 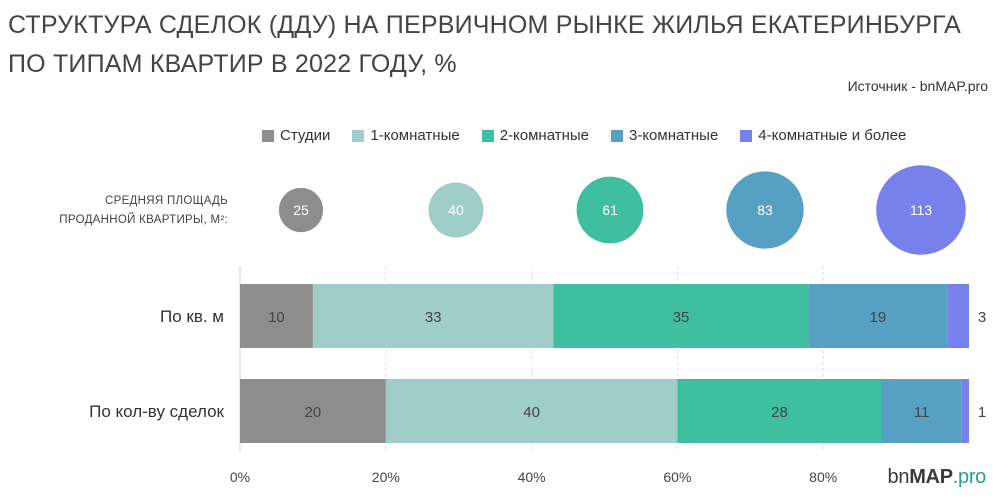 I want to click on avg-area-value: 113, so click(x=921, y=210).